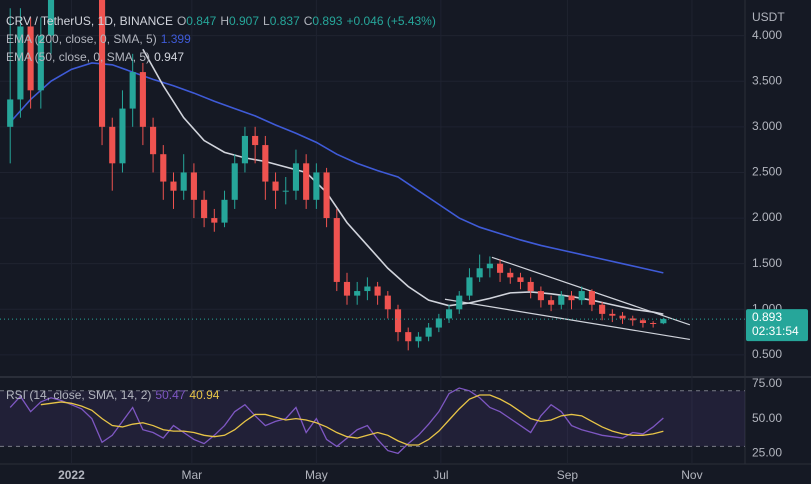  I want to click on y-tick-label: 4.000, so click(767, 35).